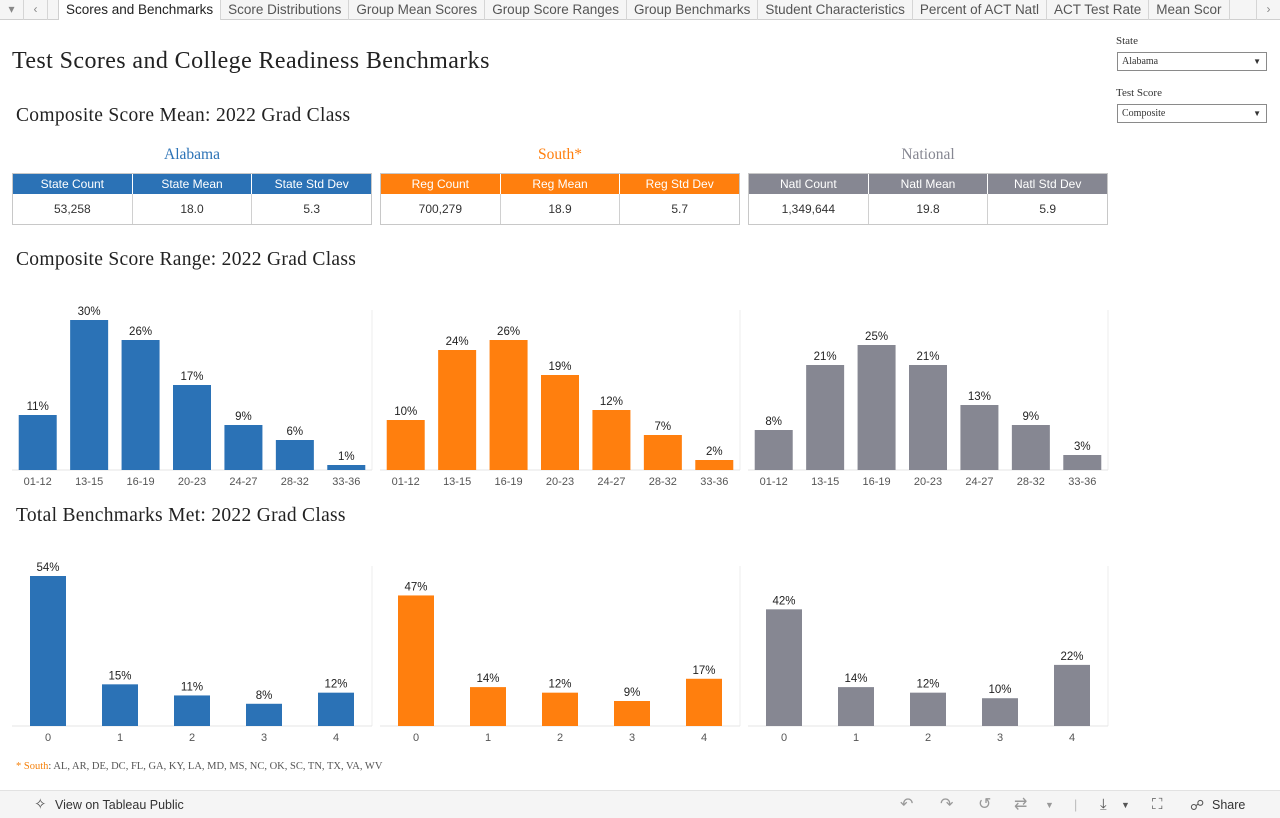 This screenshot has width=1280, height=818. What do you see at coordinates (140, 10) in the screenshot?
I see `tab-scores-benchmarks: Scores and Benchmarks` at bounding box center [140, 10].